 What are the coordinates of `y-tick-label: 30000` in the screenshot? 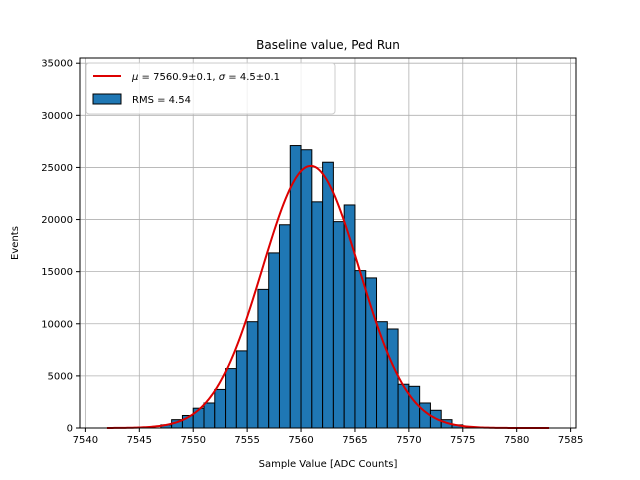 It's located at (57, 116).